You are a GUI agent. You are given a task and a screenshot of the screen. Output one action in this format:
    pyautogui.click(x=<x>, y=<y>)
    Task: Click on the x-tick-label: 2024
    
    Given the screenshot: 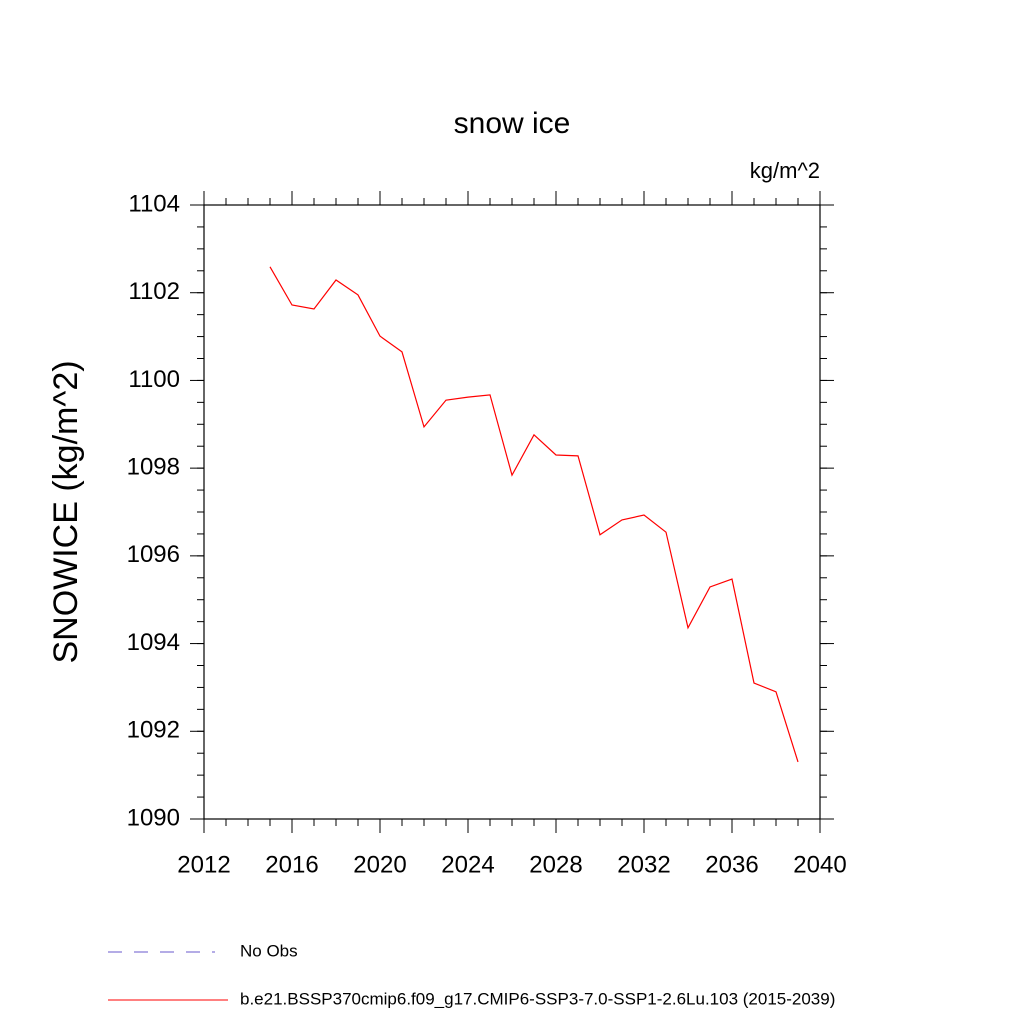 What is the action you would take?
    pyautogui.click(x=467, y=864)
    